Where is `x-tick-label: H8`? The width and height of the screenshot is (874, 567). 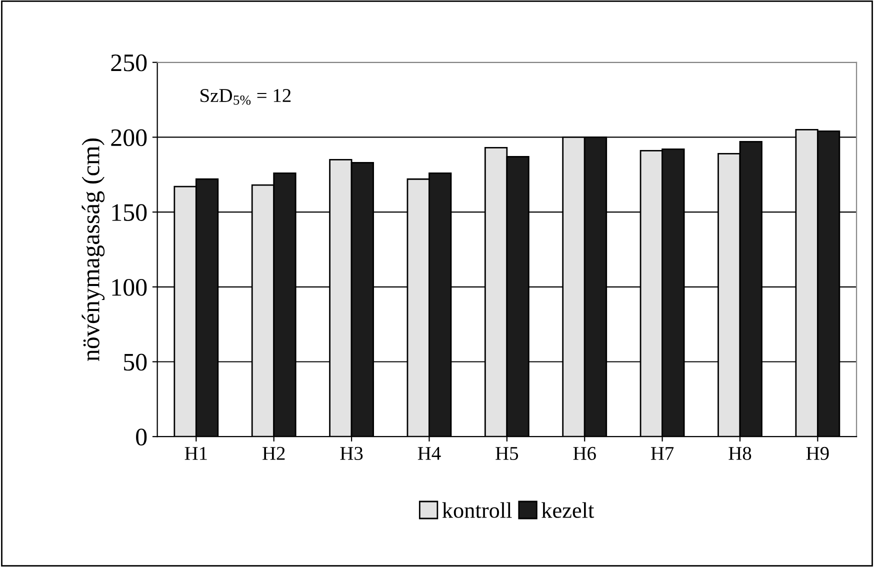 x-tick-label: H8 is located at coordinates (740, 453).